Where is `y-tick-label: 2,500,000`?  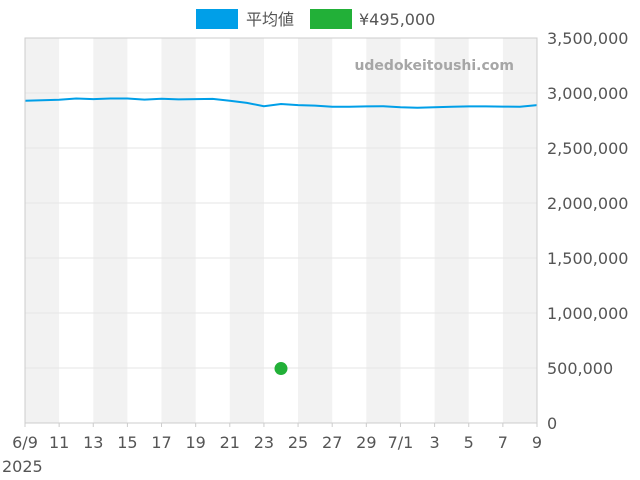
y-tick-label: 2,500,000 is located at coordinates (587, 148).